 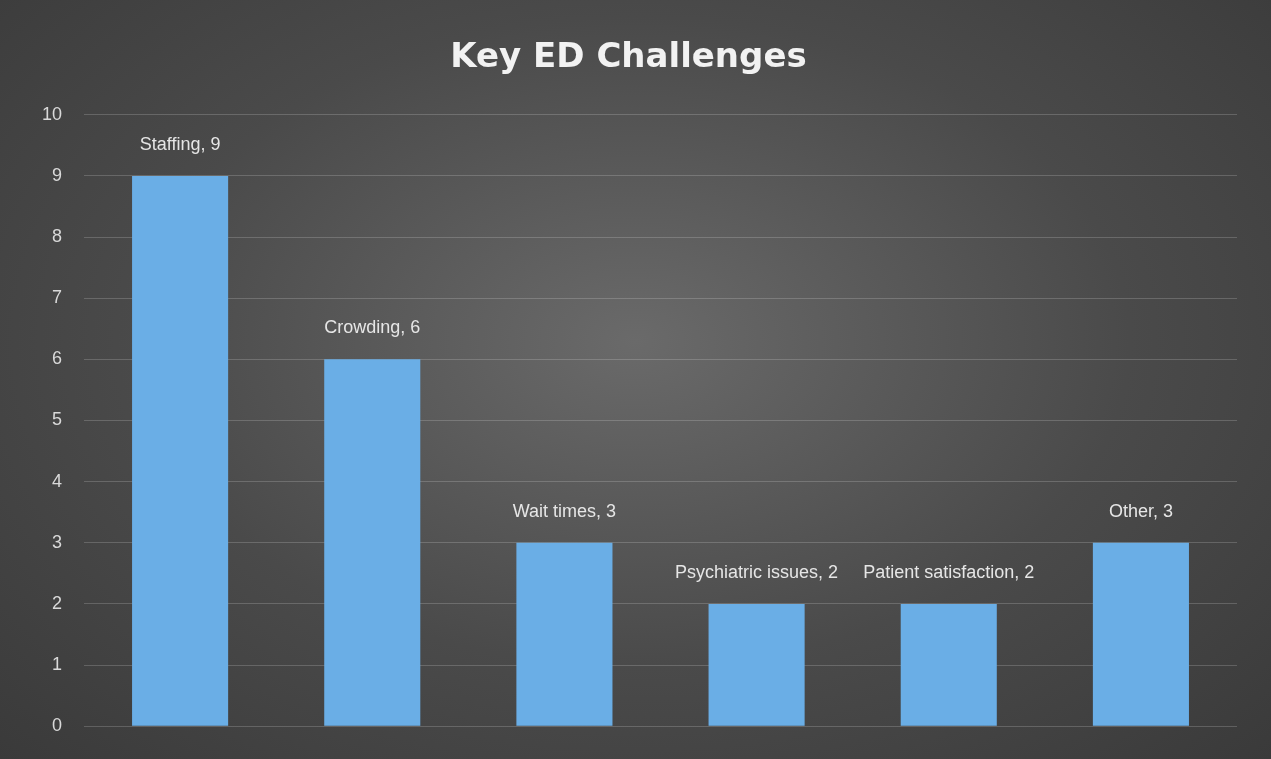 I want to click on y-tick-label: 6, so click(x=57, y=358).